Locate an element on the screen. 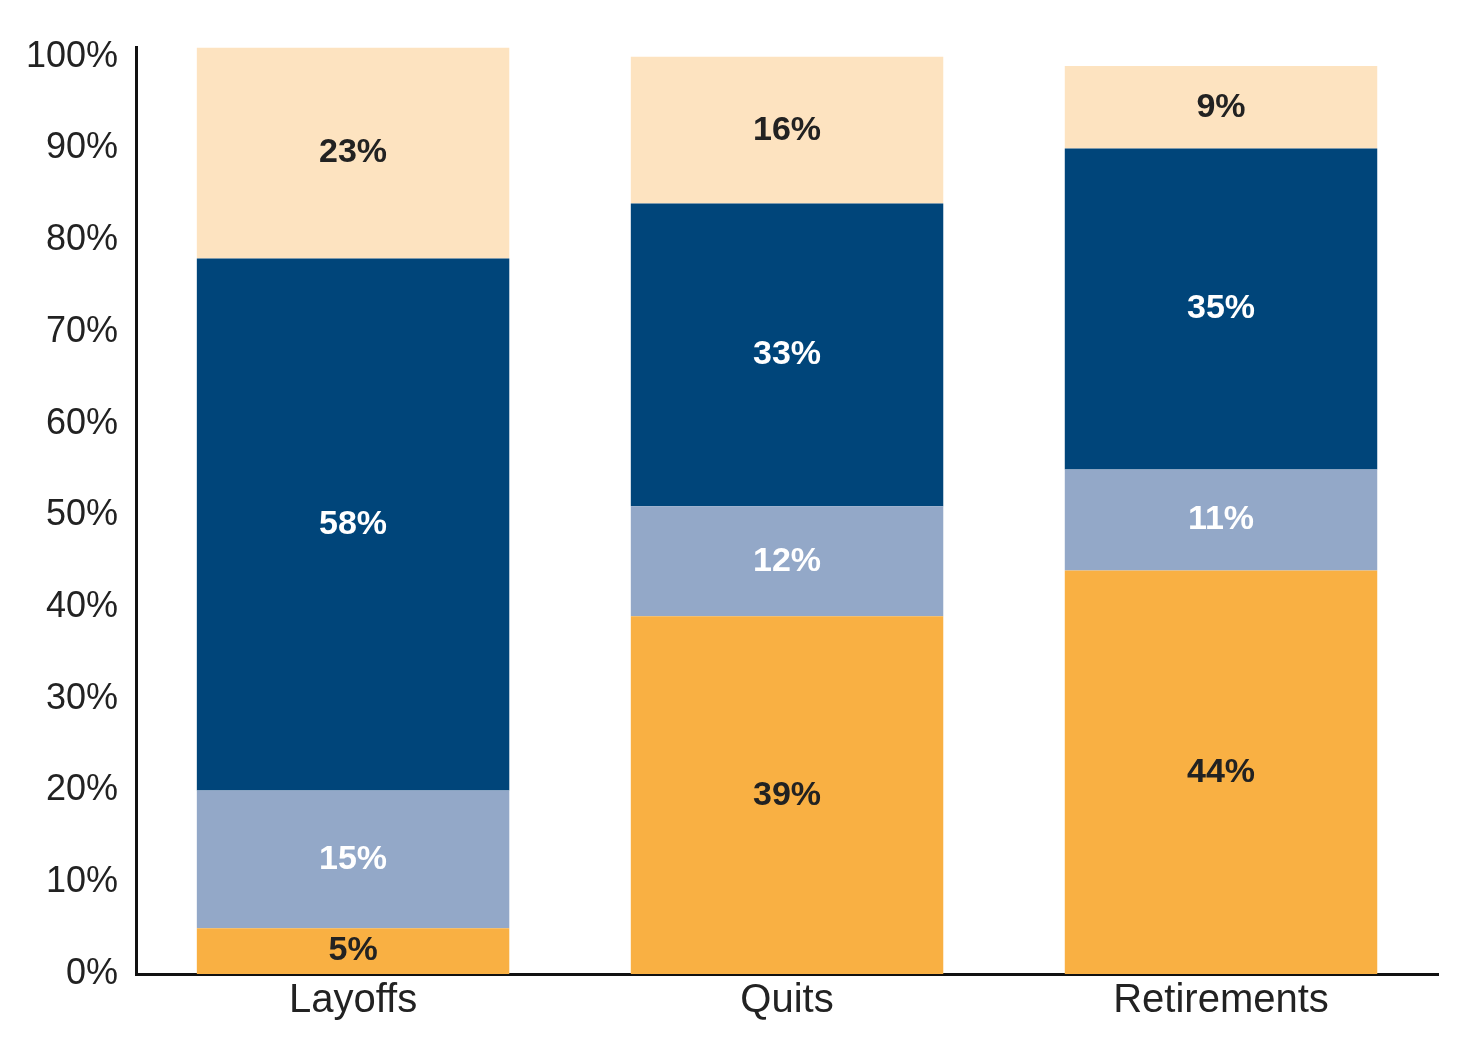 The width and height of the screenshot is (1472, 1047). y-tick-label: 80% is located at coordinates (82, 238).